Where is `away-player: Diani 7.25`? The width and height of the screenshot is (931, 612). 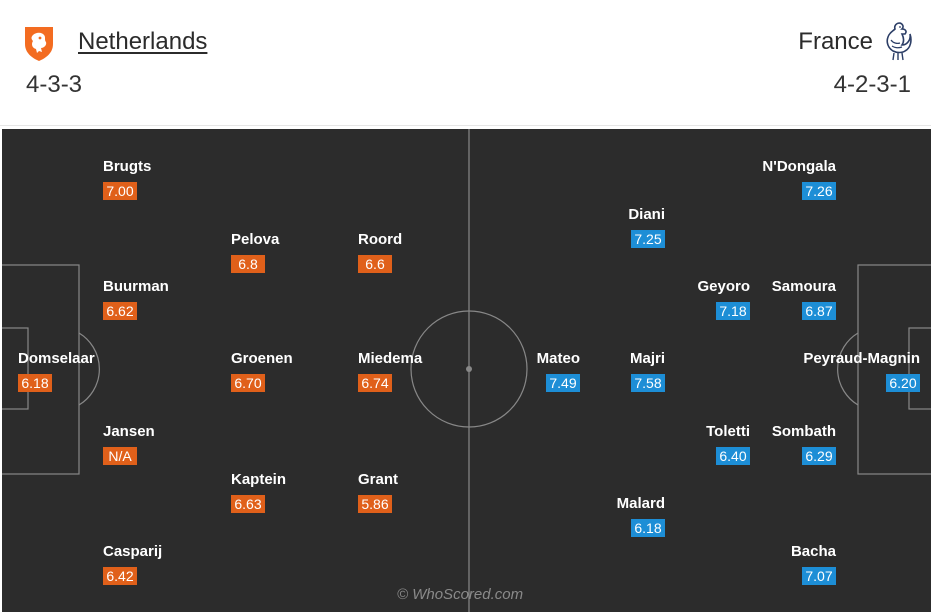
away-player: Diani 7.25 is located at coordinates (565, 227).